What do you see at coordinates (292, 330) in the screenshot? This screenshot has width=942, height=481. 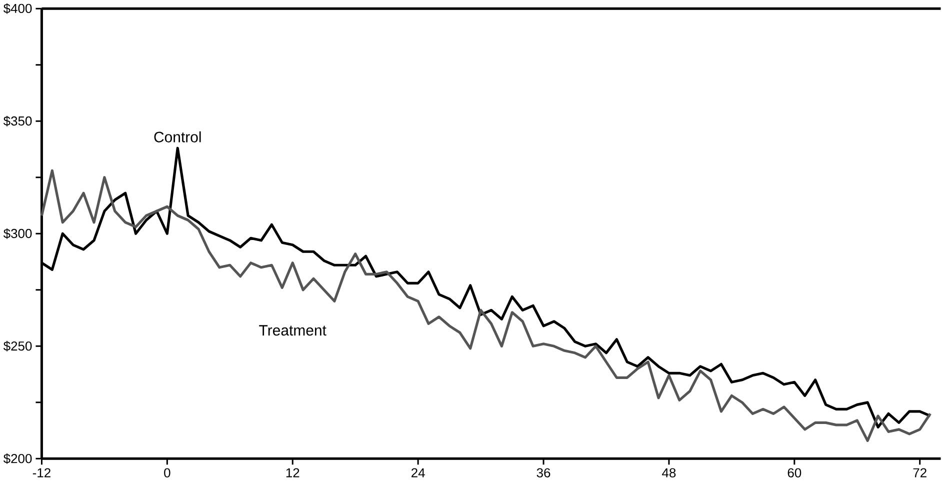 I see `series-label: Treatment` at bounding box center [292, 330].